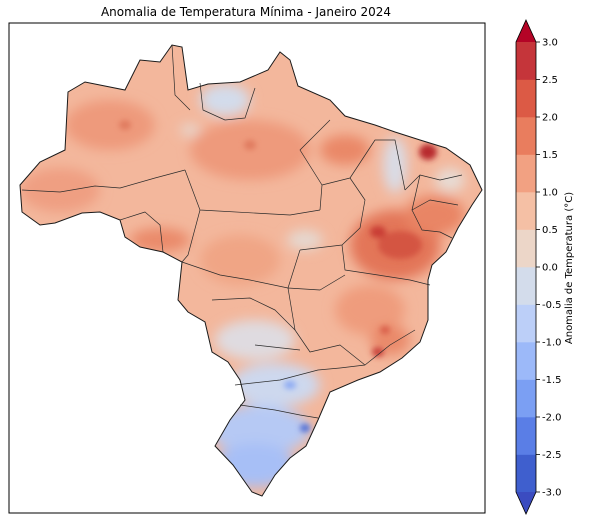 The image size is (590, 523). Describe the element at coordinates (552, 380) in the screenshot. I see `colorbar-tick-label: -1.5` at that location.